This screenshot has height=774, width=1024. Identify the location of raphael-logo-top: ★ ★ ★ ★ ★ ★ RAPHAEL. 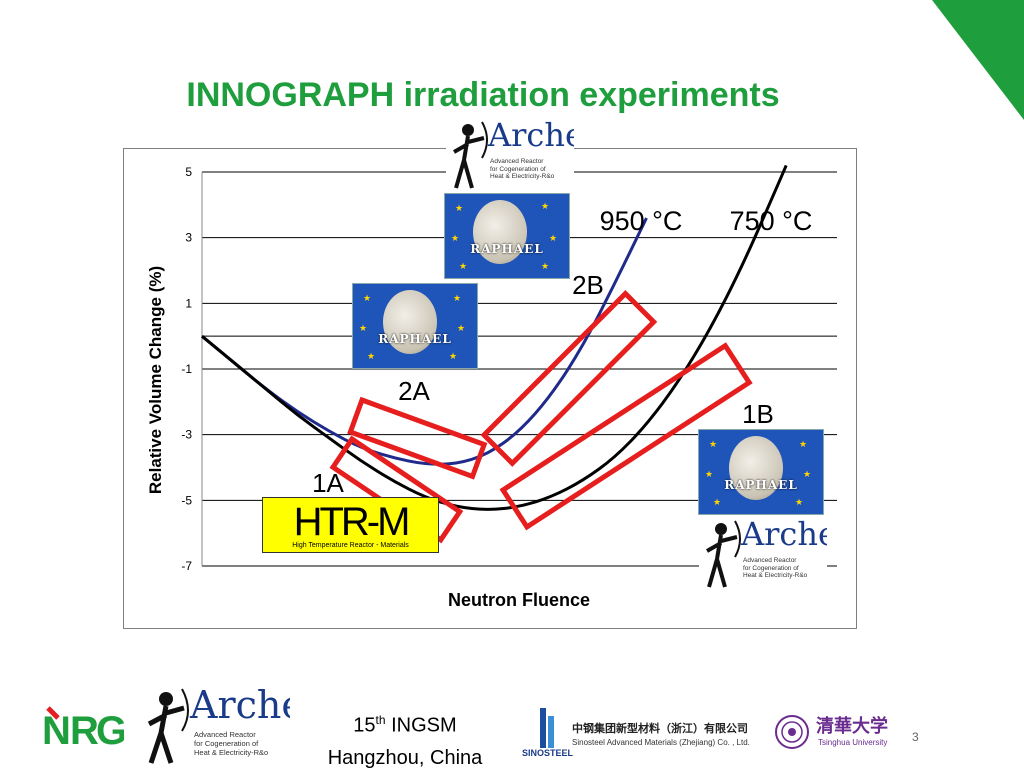
(507, 236).